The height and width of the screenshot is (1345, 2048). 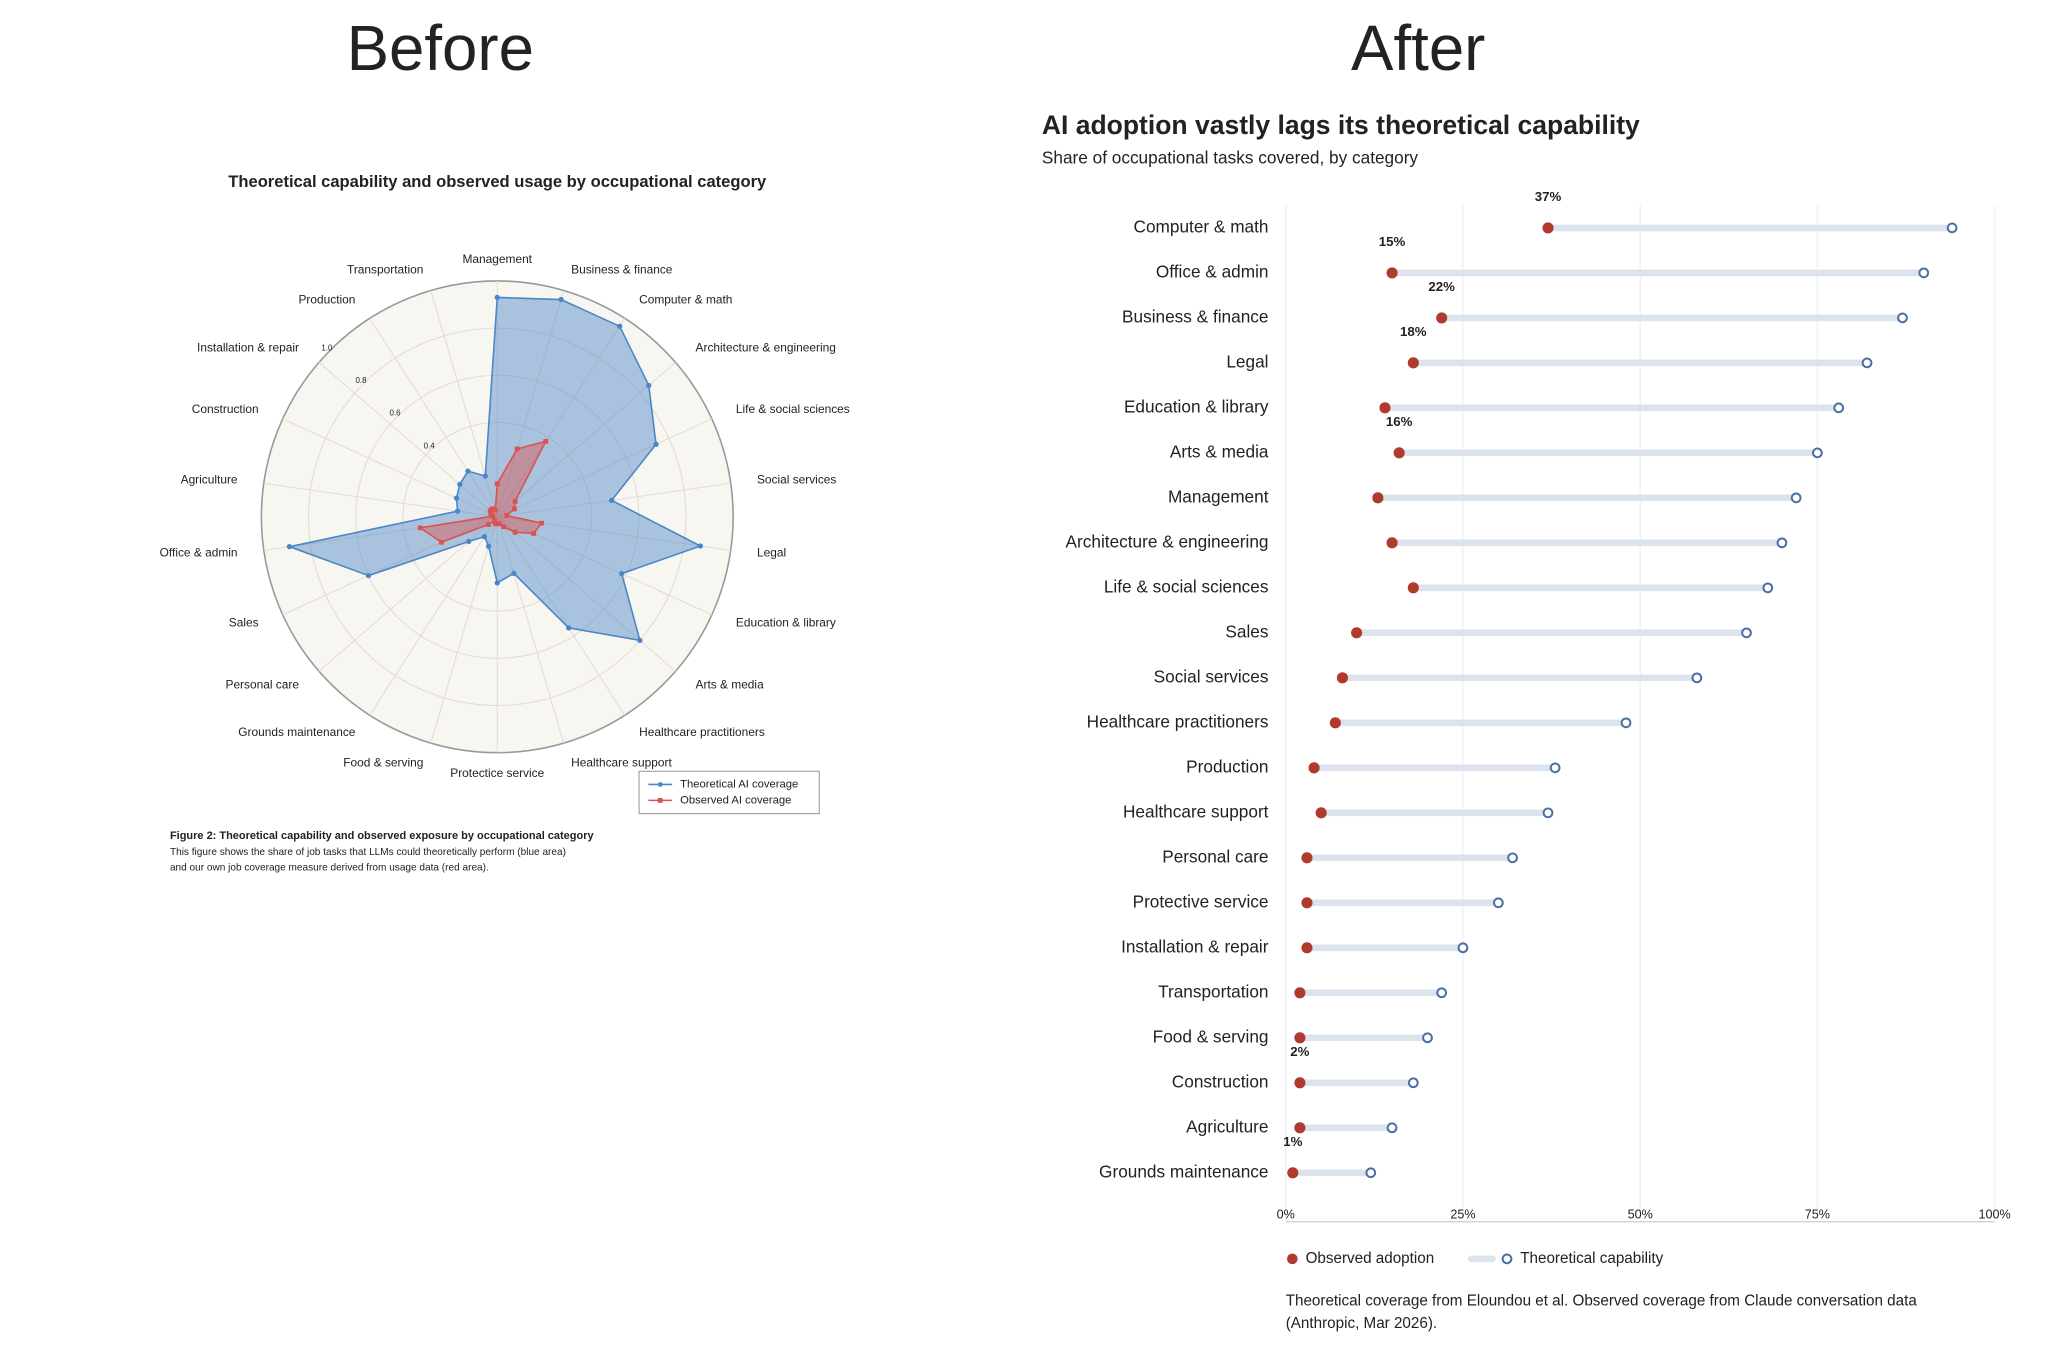 What do you see at coordinates (622, 269) in the screenshot?
I see `category-label: Business & finance` at bounding box center [622, 269].